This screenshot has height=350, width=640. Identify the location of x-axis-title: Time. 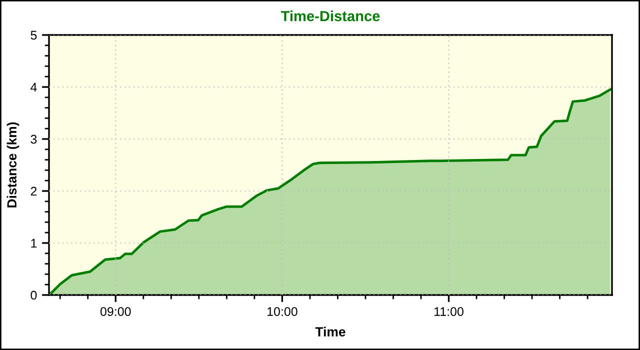
(330, 331).